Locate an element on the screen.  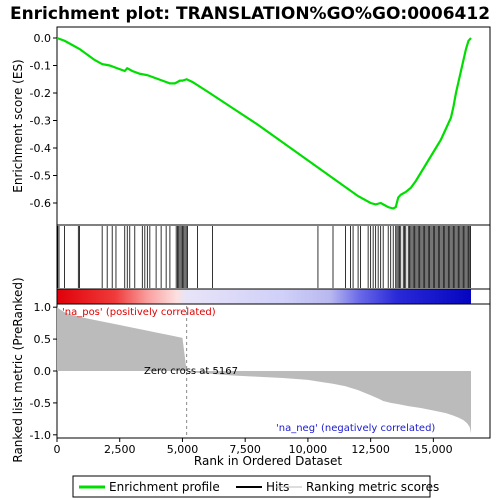
rank-ytick-label: -1.0 is located at coordinates (40, 435).